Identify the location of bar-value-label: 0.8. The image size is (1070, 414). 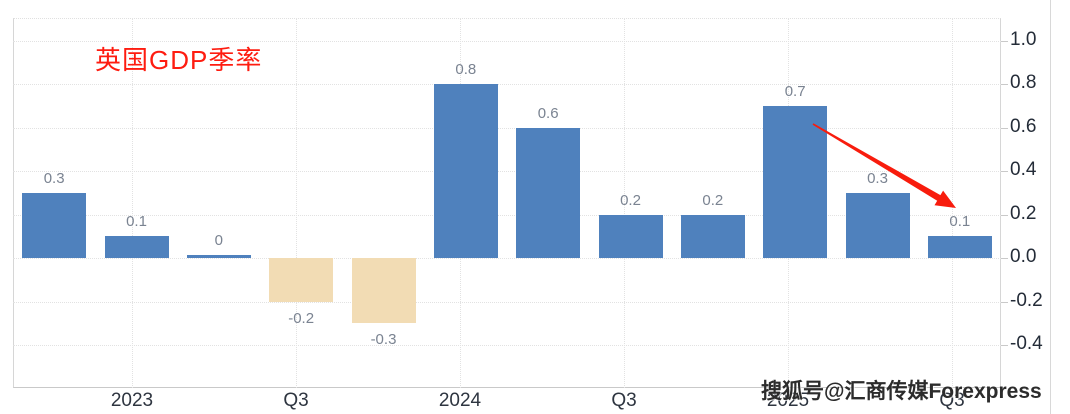
(466, 69).